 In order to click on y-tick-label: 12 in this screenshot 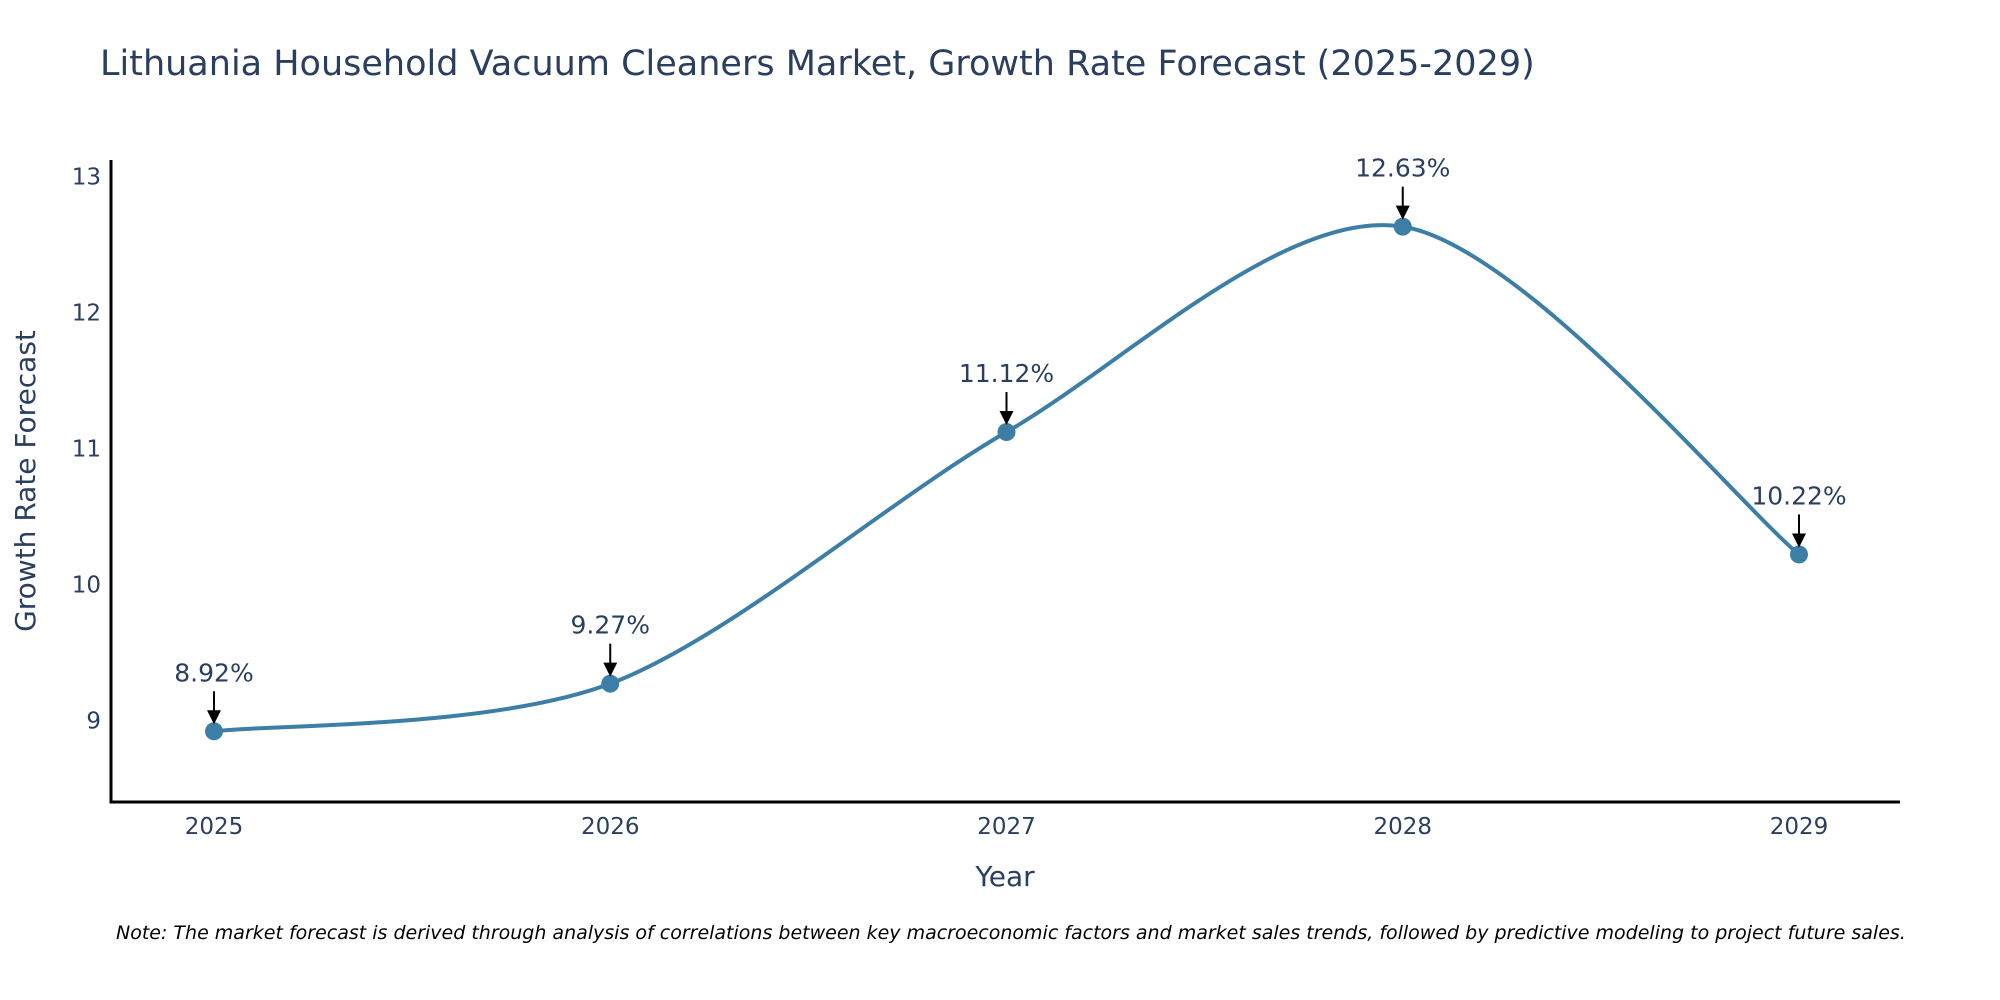, I will do `click(86, 313)`.